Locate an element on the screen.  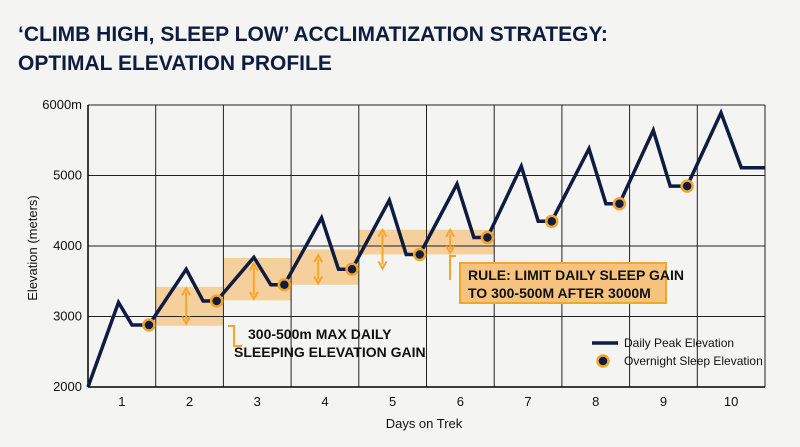
annotation-sleep-gain-line-2: SLEEPING ELEVATION GAIN is located at coordinates (330, 352).